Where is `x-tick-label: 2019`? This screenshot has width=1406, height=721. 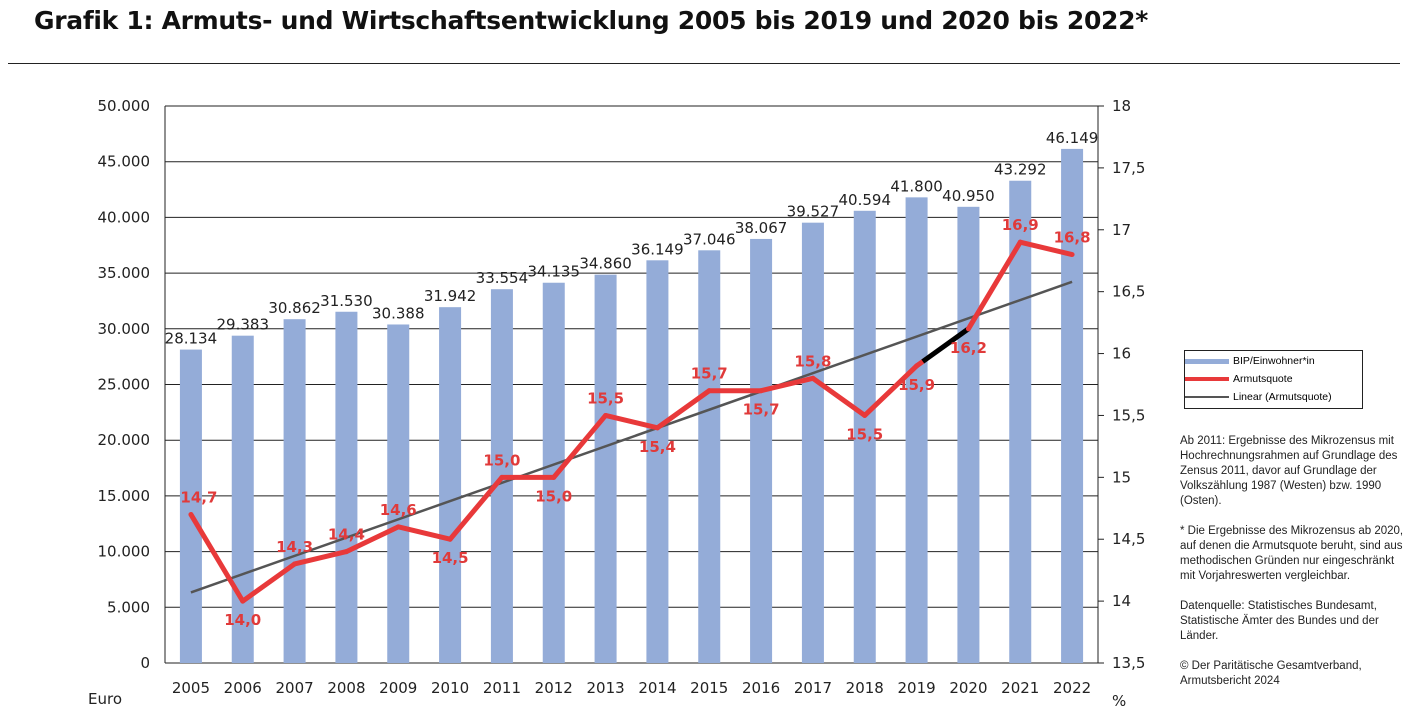
x-tick-label: 2019 is located at coordinates (916, 688).